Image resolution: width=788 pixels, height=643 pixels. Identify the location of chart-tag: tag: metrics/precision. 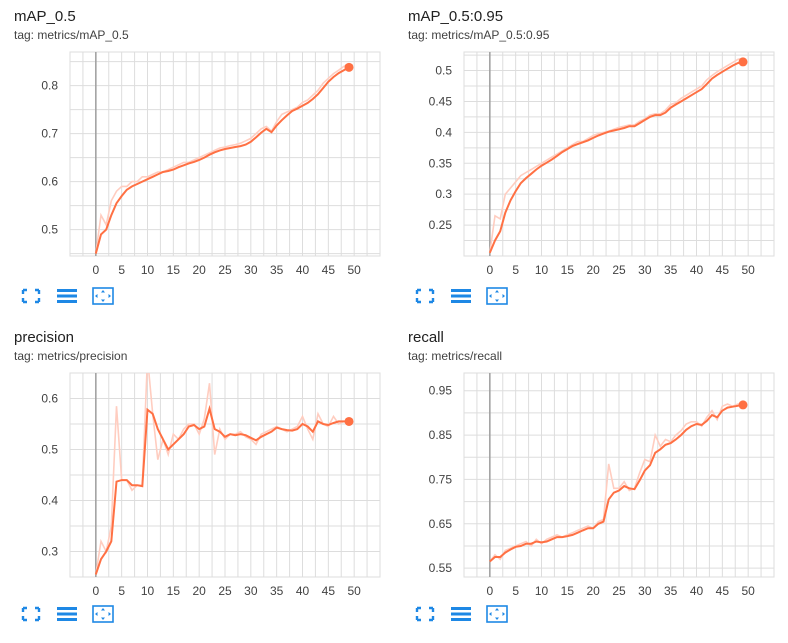
(71, 356).